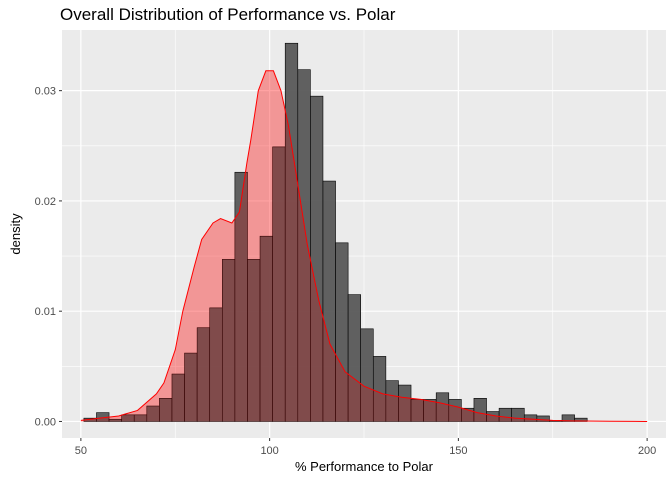  Describe the element at coordinates (45, 202) in the screenshot. I see `y-tick-label: 0.02` at that location.